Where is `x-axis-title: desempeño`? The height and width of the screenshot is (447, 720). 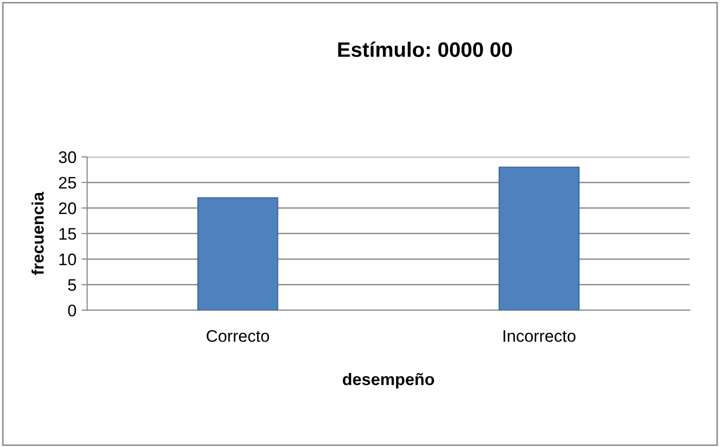
x-axis-title: desempeño is located at coordinates (388, 380).